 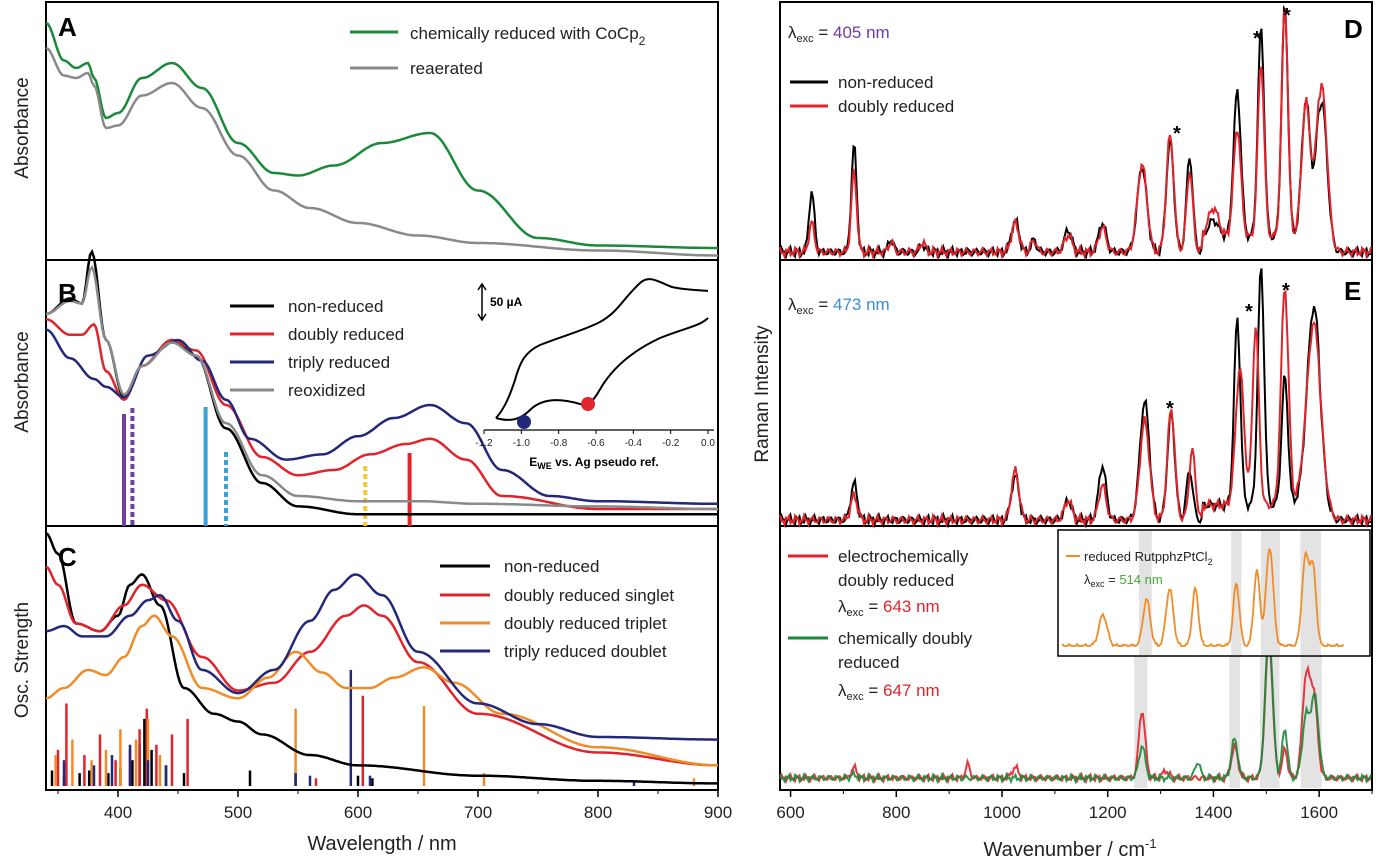 I want to click on legend-label-f-chem-1: chemically doubly, so click(x=905, y=638).